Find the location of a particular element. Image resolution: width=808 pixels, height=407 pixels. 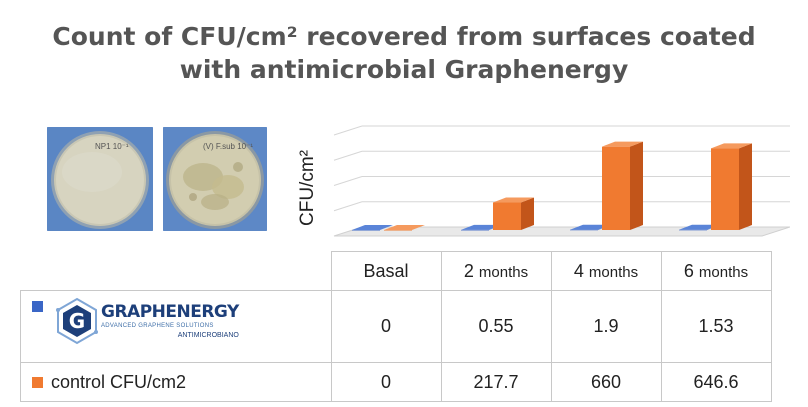

legend-swatch-graphenergy is located at coordinates (37, 306).